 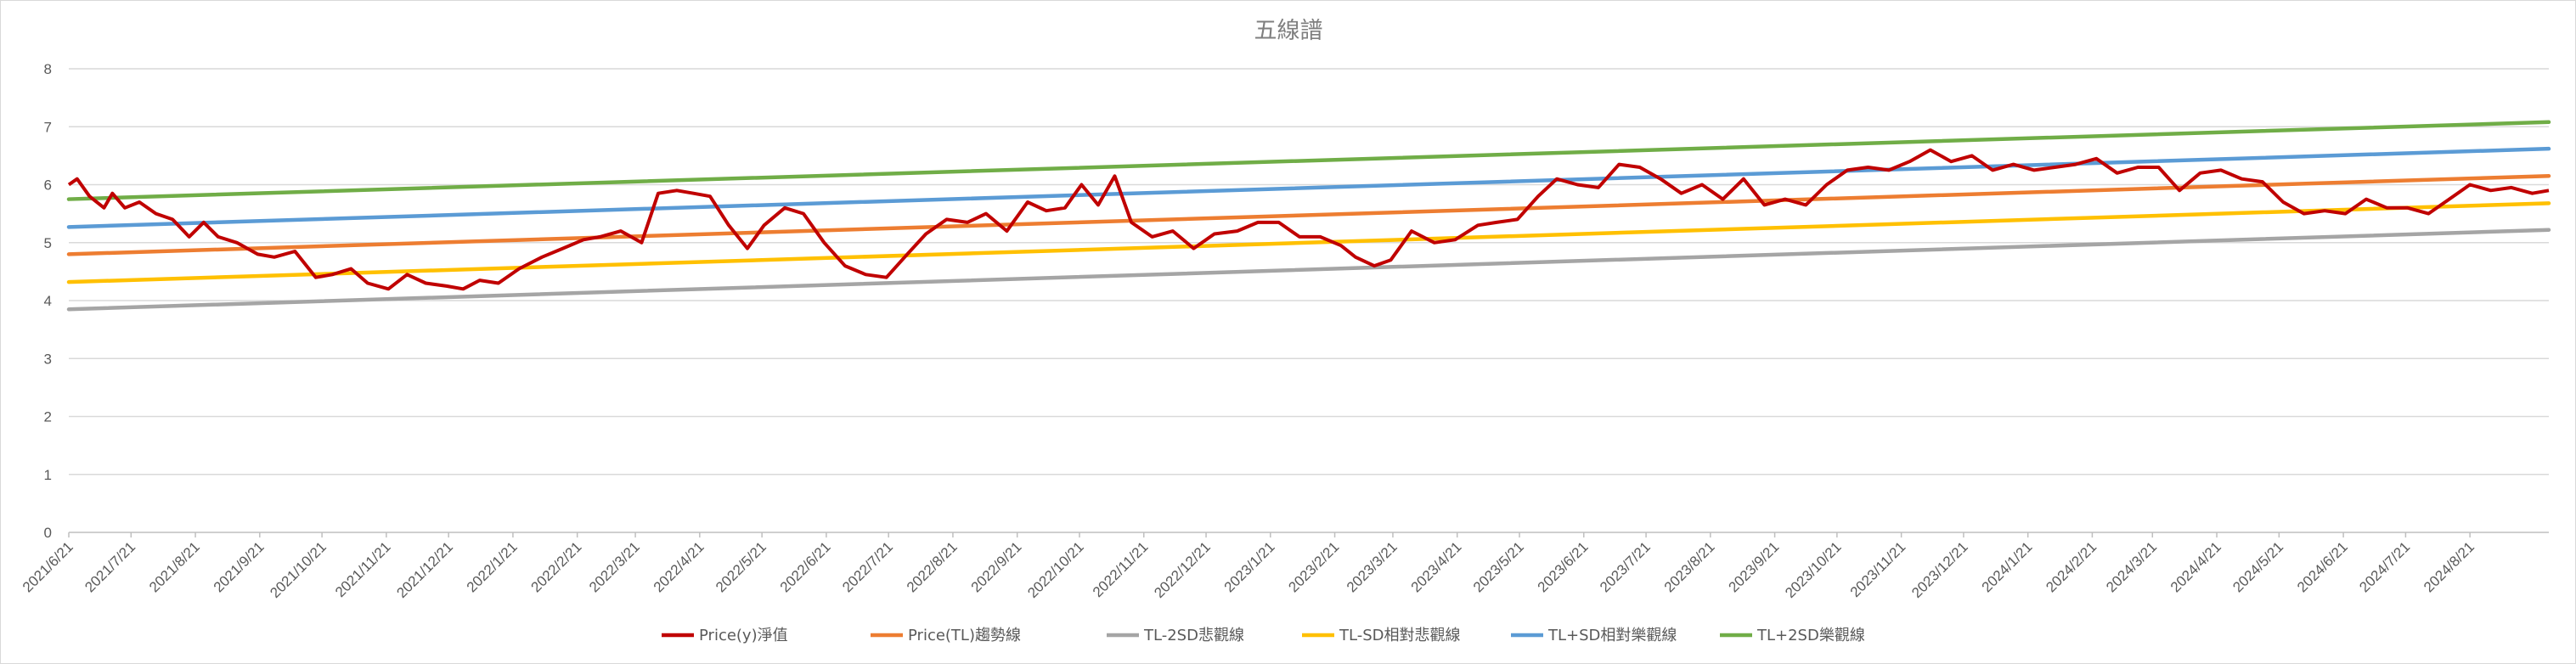 What do you see at coordinates (556, 566) in the screenshot?
I see `x-tick-label: 2022/2/21` at bounding box center [556, 566].